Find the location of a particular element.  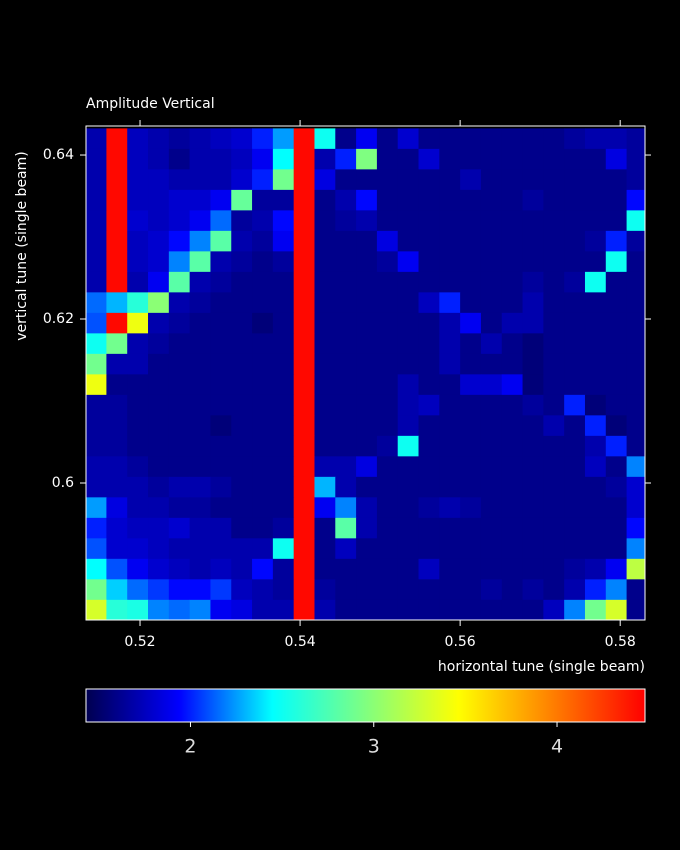

x-tick-label: 0.58 is located at coordinates (620, 642).